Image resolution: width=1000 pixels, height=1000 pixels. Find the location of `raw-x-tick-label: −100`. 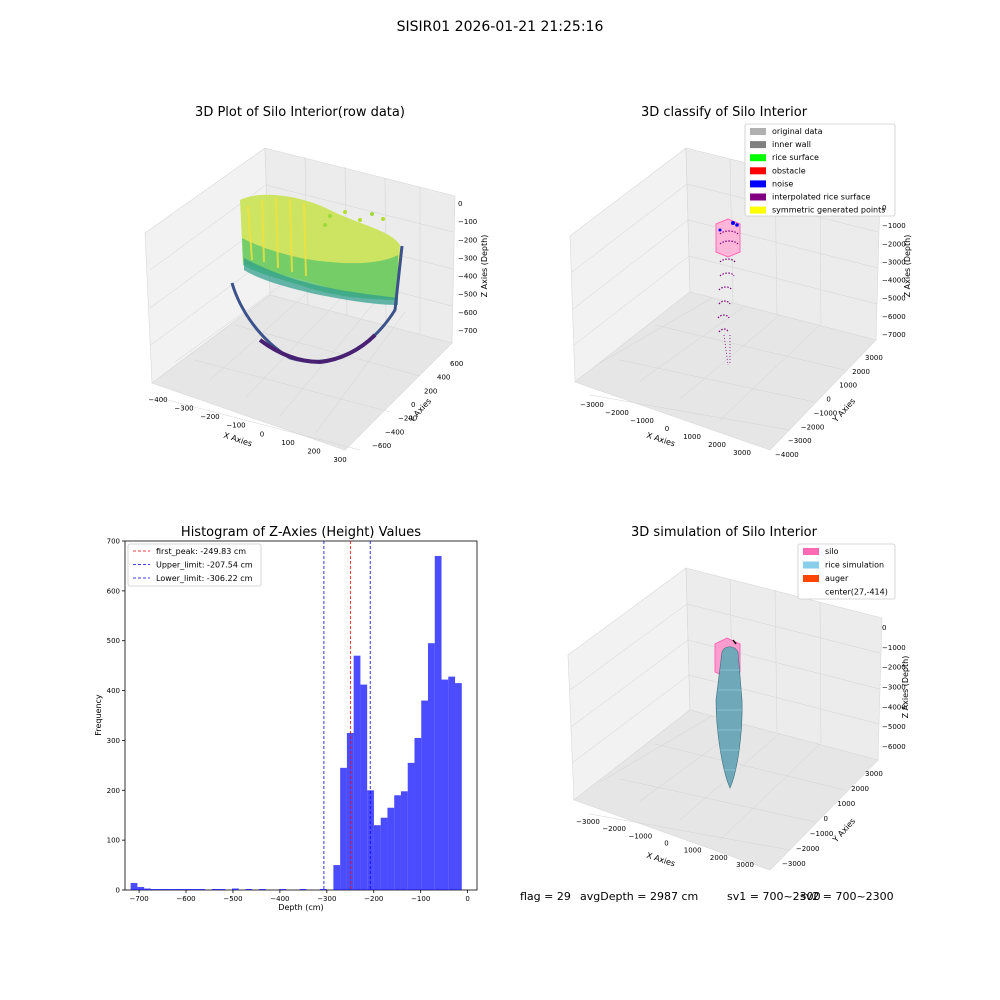

raw-x-tick-label: −100 is located at coordinates (235, 426).